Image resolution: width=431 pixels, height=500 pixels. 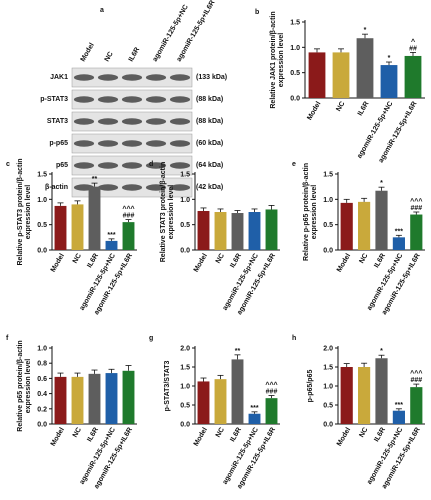 What do you see at coordinates (42, 409) in the screenshot?
I see `y-tick-label: 0.2` at bounding box center [42, 409].